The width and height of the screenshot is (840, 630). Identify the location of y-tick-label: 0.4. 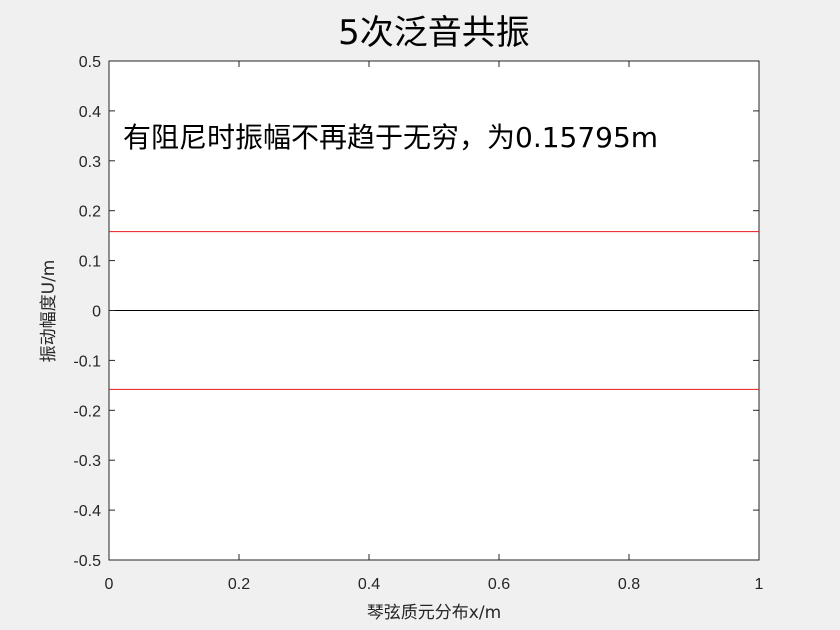
(90, 112).